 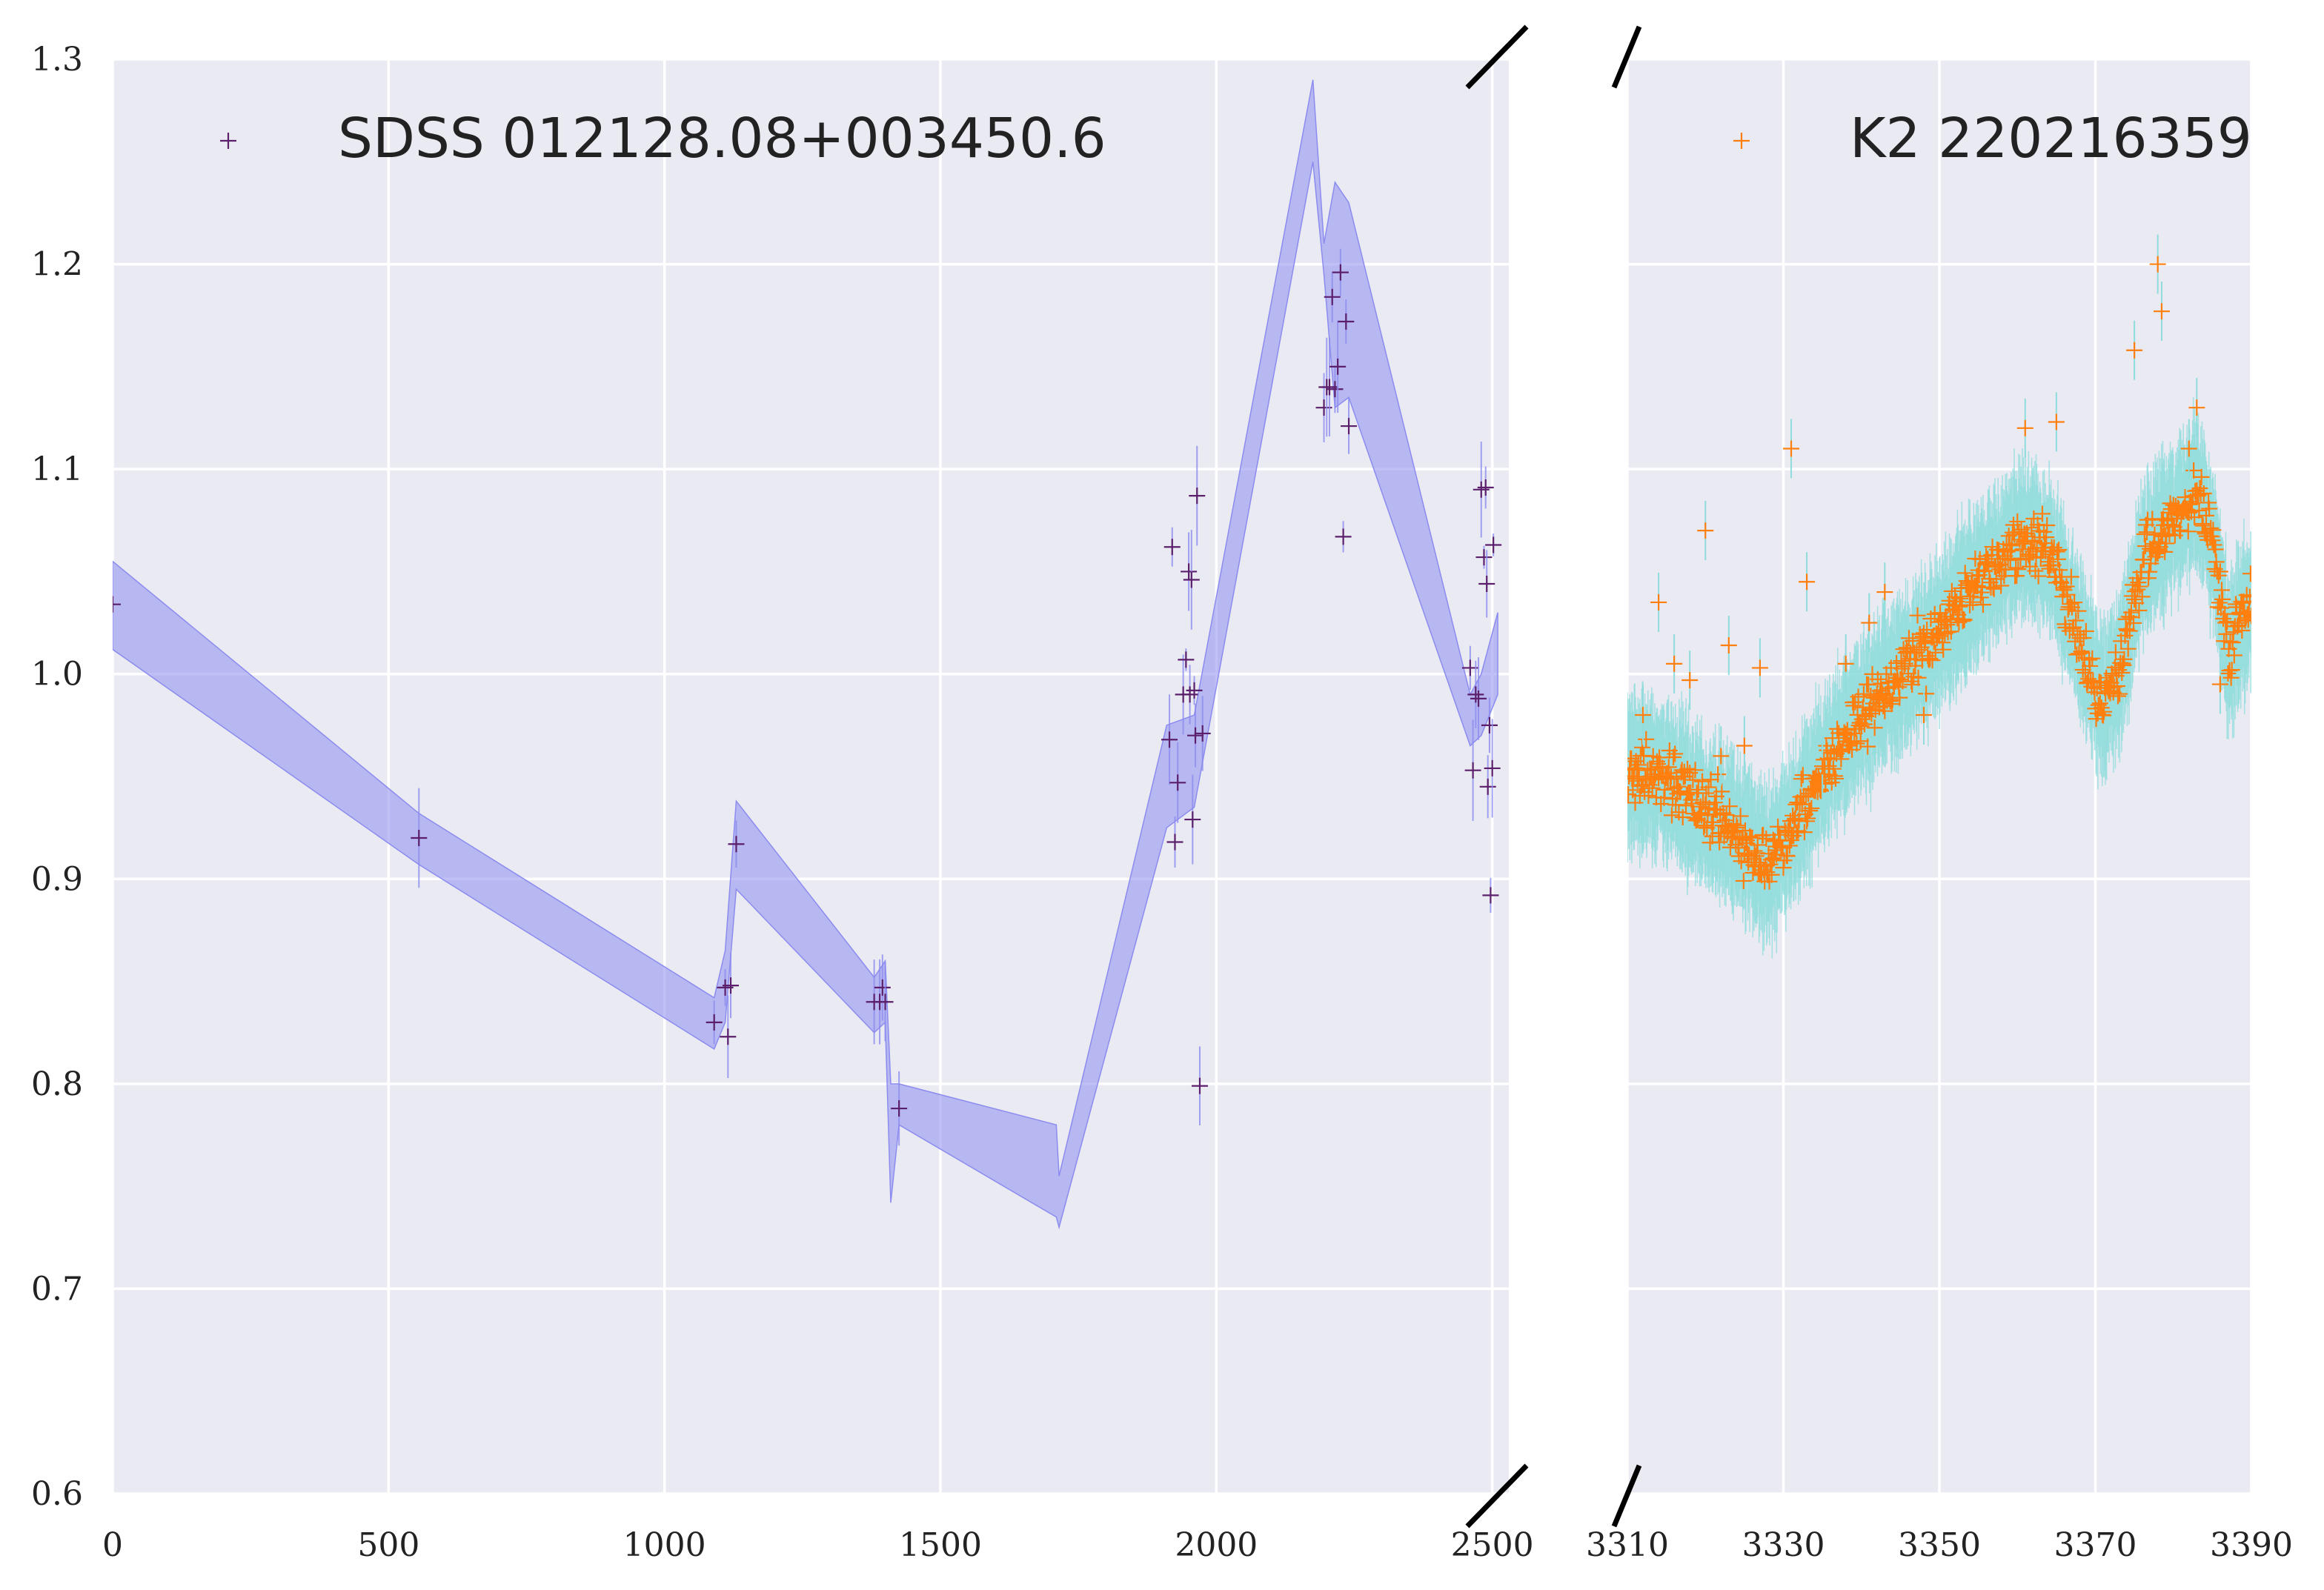 What do you see at coordinates (1492, 1545) in the screenshot?
I see `x-tick-label: 2500` at bounding box center [1492, 1545].